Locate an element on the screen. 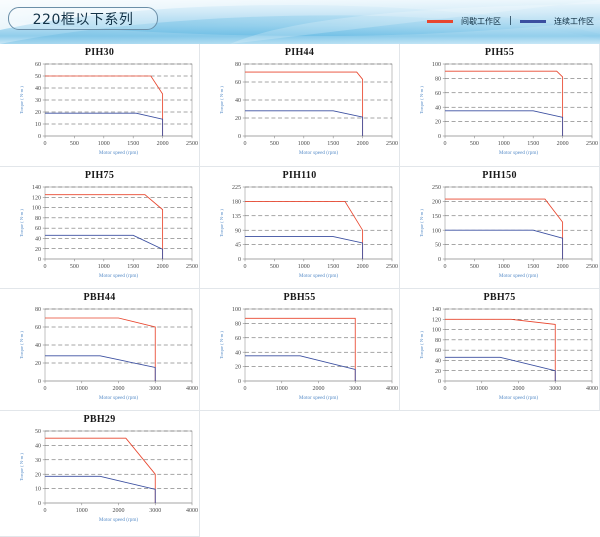 The width and height of the screenshot is (600, 537). chart-title: PIH30 is located at coordinates (99, 52).